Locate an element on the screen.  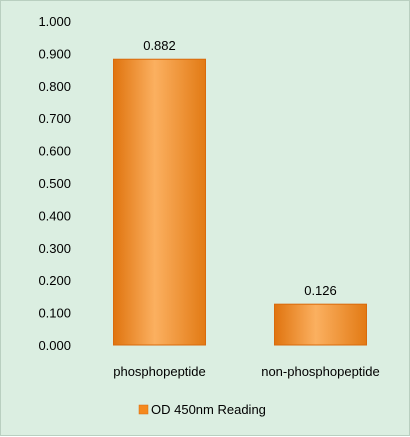
y-tick-label: 0.500 is located at coordinates (54, 183).